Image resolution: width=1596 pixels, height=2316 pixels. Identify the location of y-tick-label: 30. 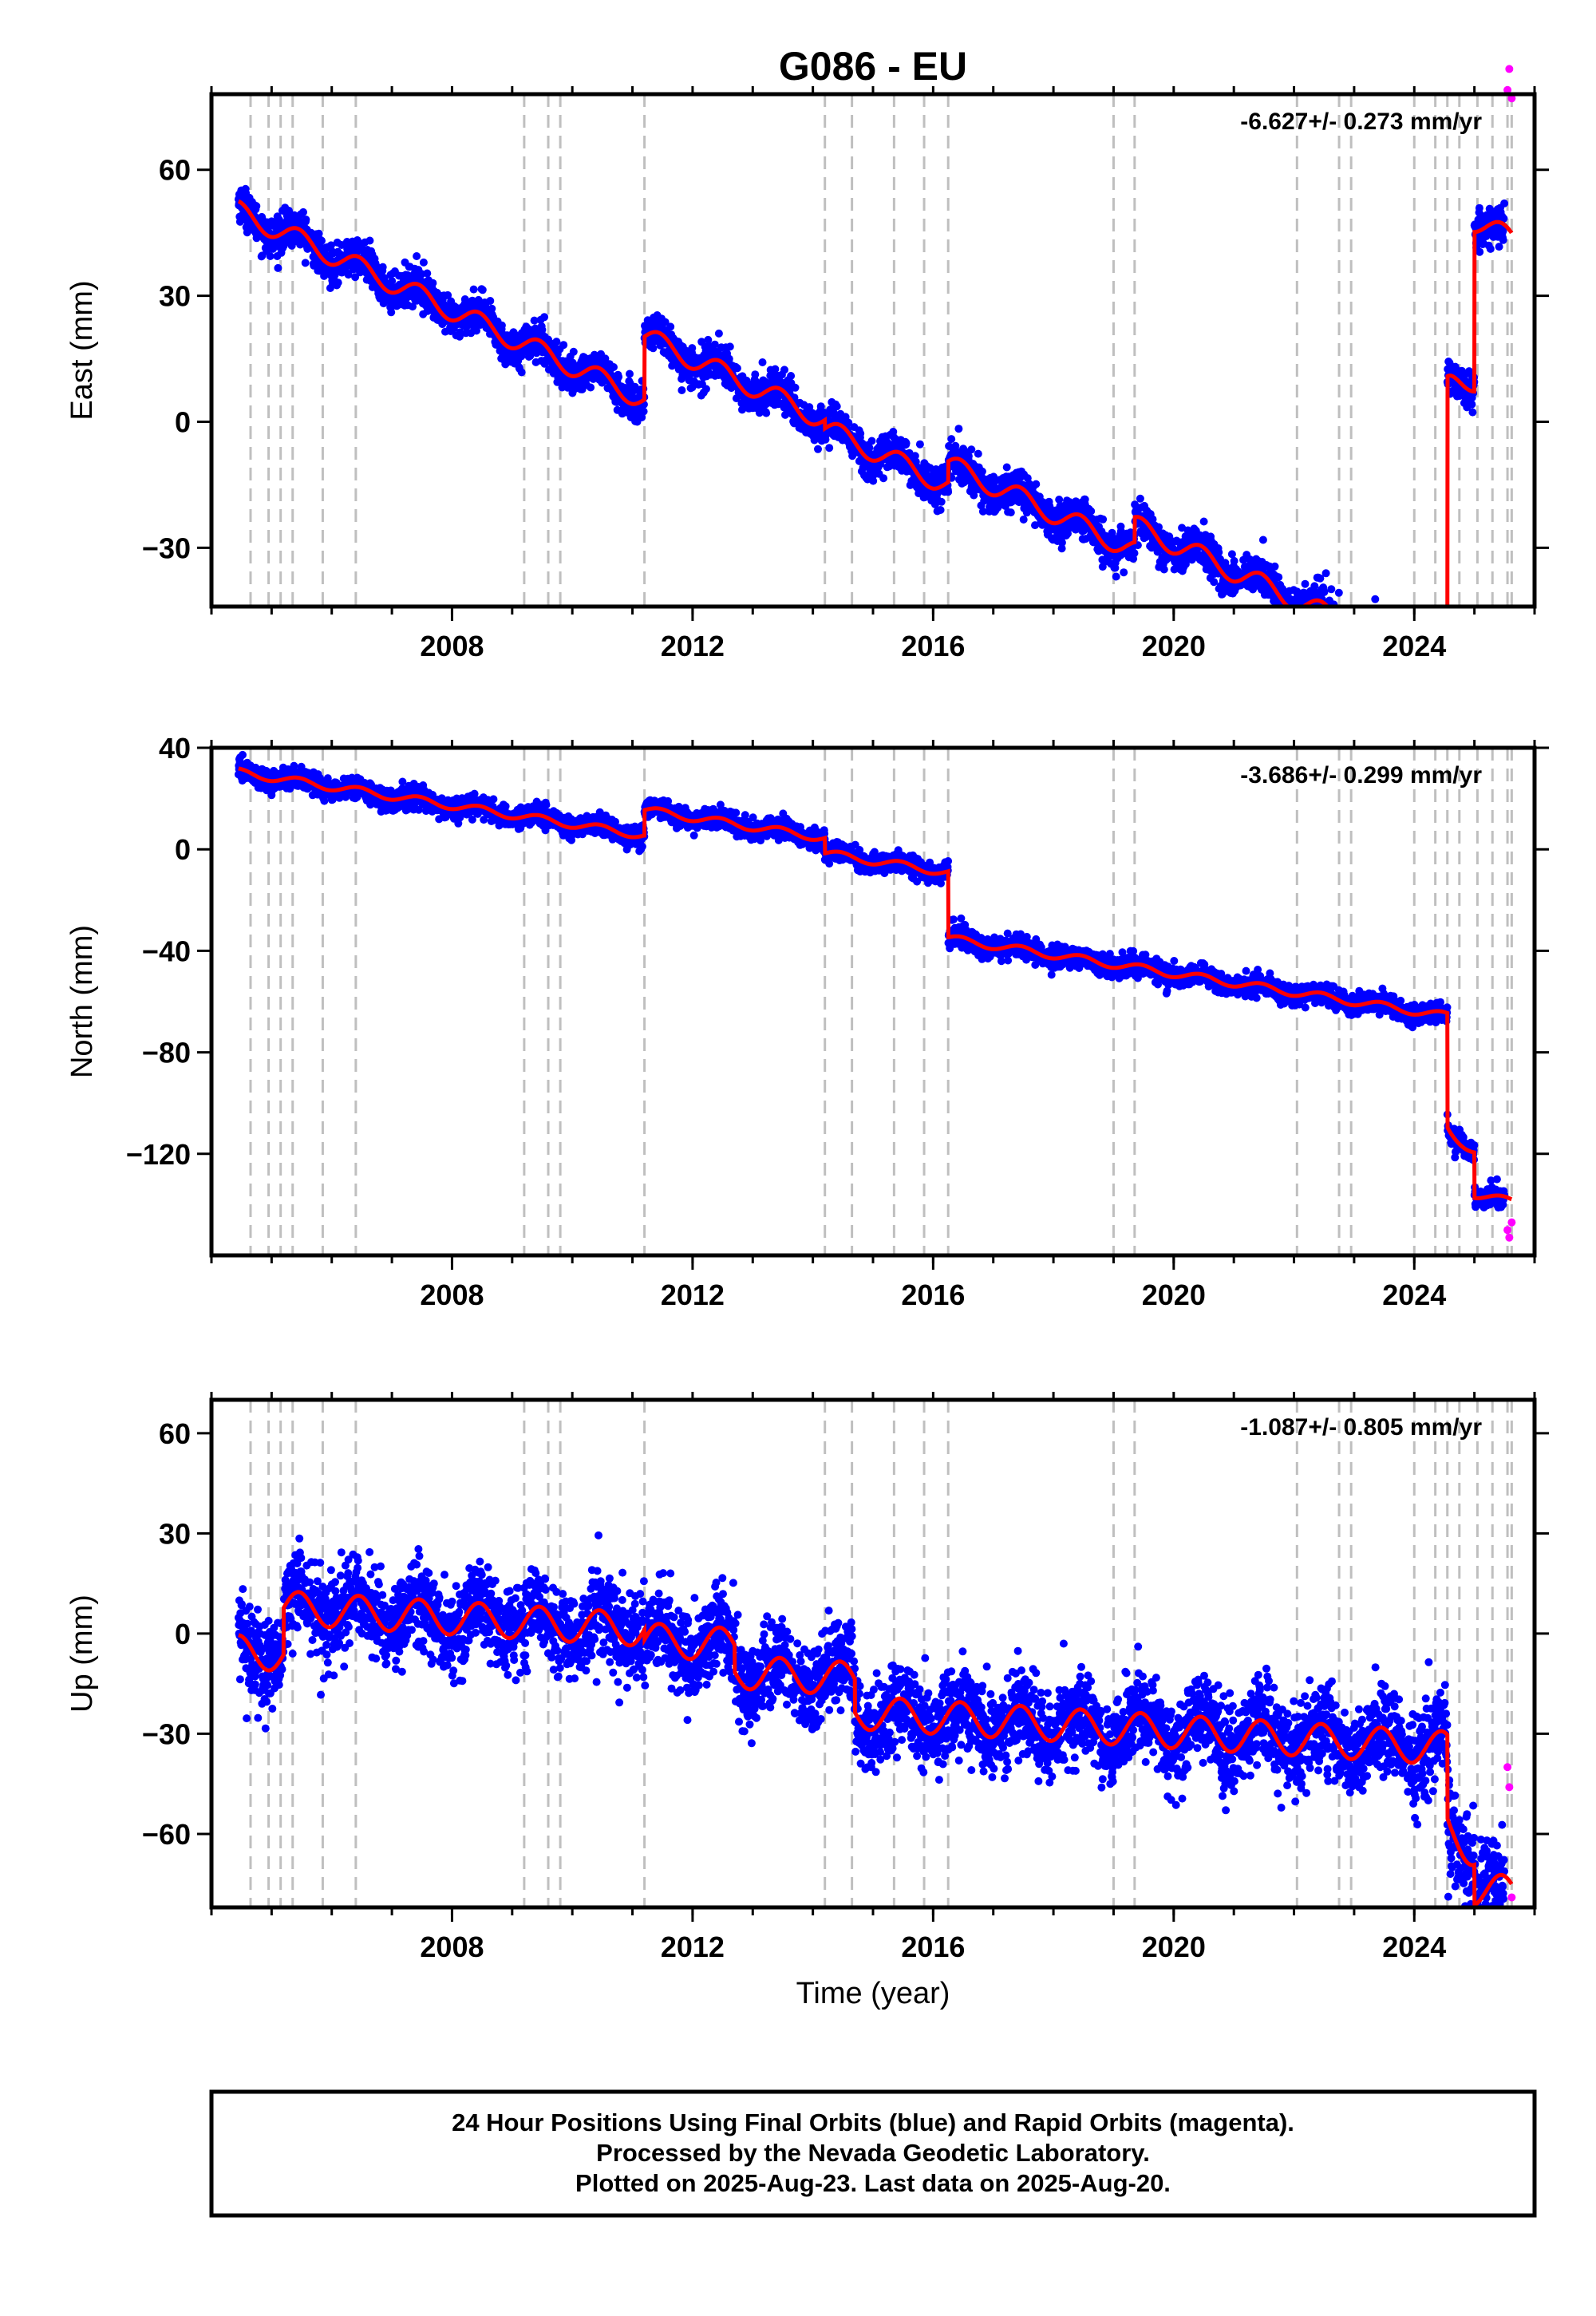
(175, 296).